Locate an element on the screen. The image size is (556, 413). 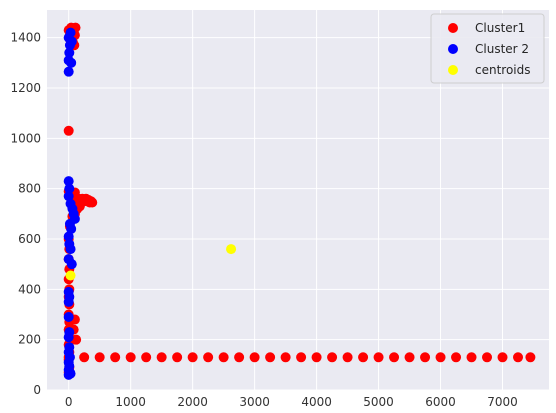
x-tick-label: 0 is located at coordinates (69, 402).